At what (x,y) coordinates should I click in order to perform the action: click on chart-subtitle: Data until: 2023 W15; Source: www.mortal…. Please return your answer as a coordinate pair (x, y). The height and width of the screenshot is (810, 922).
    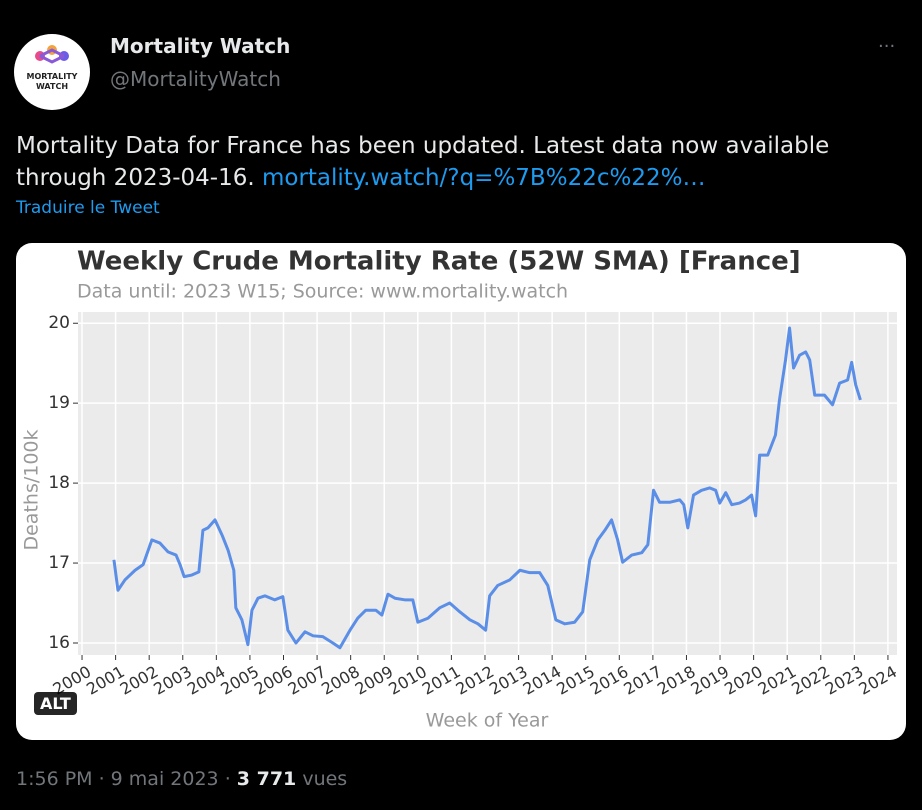
    Looking at the image, I should click on (322, 292).